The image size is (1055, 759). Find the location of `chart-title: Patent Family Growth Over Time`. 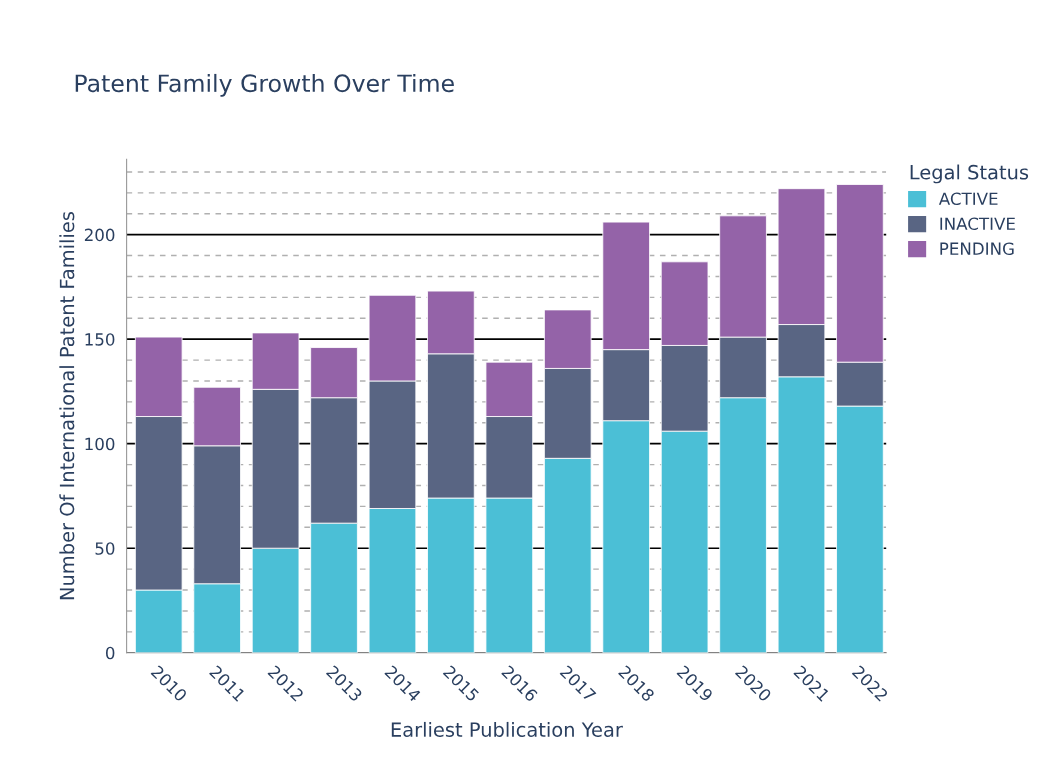

chart-title: Patent Family Growth Over Time is located at coordinates (264, 85).